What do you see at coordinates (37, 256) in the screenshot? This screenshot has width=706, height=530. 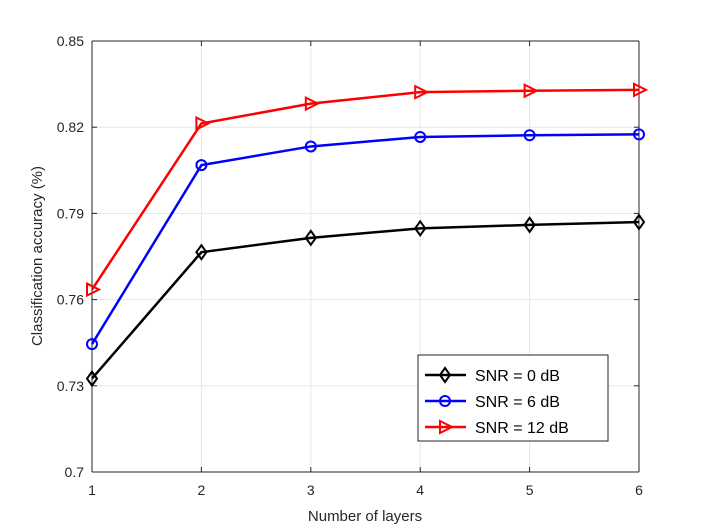 I see `y-axis-label: Classification accuracy (%)` at bounding box center [37, 256].